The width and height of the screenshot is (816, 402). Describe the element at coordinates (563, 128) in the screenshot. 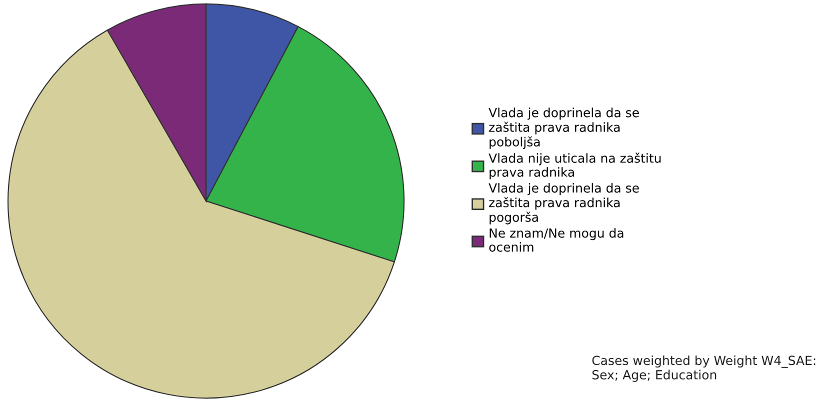

I see `legend-label: Vlada je doprinela da se zaštita prava radnika poboljša` at that location.